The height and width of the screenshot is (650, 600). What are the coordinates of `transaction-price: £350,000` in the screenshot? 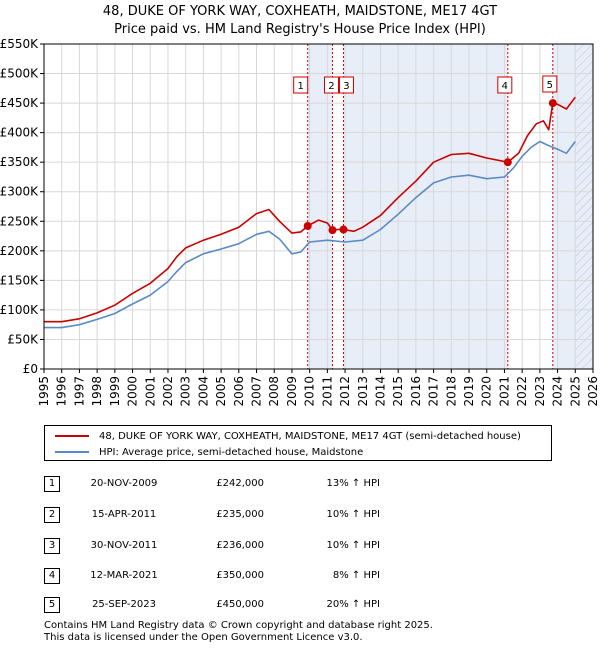 It's located at (240, 575).